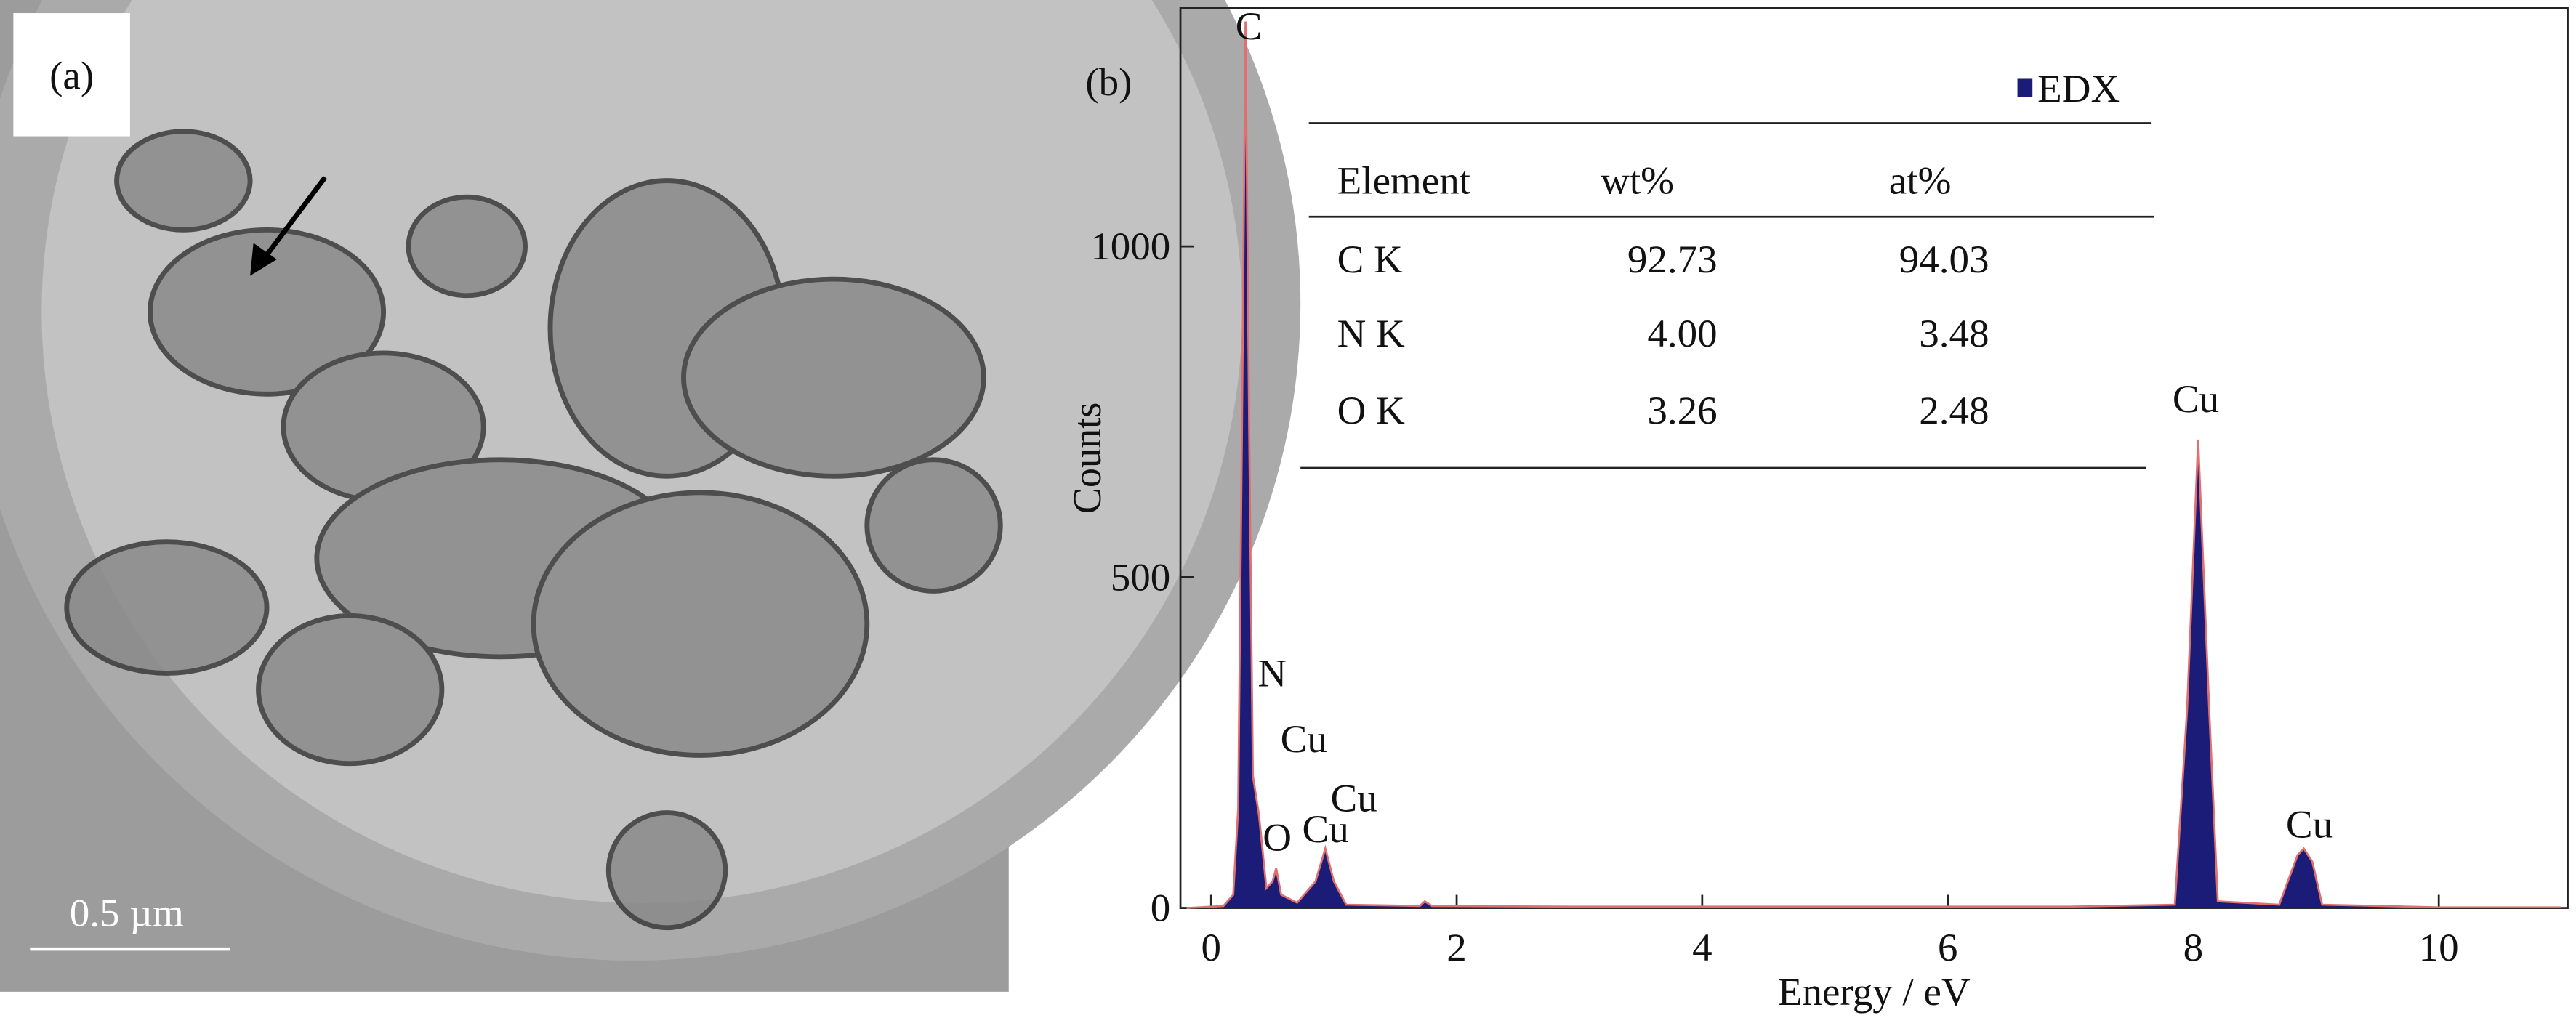  What do you see at coordinates (2193, 947) in the screenshot?
I see `x-tick-label: 8` at bounding box center [2193, 947].